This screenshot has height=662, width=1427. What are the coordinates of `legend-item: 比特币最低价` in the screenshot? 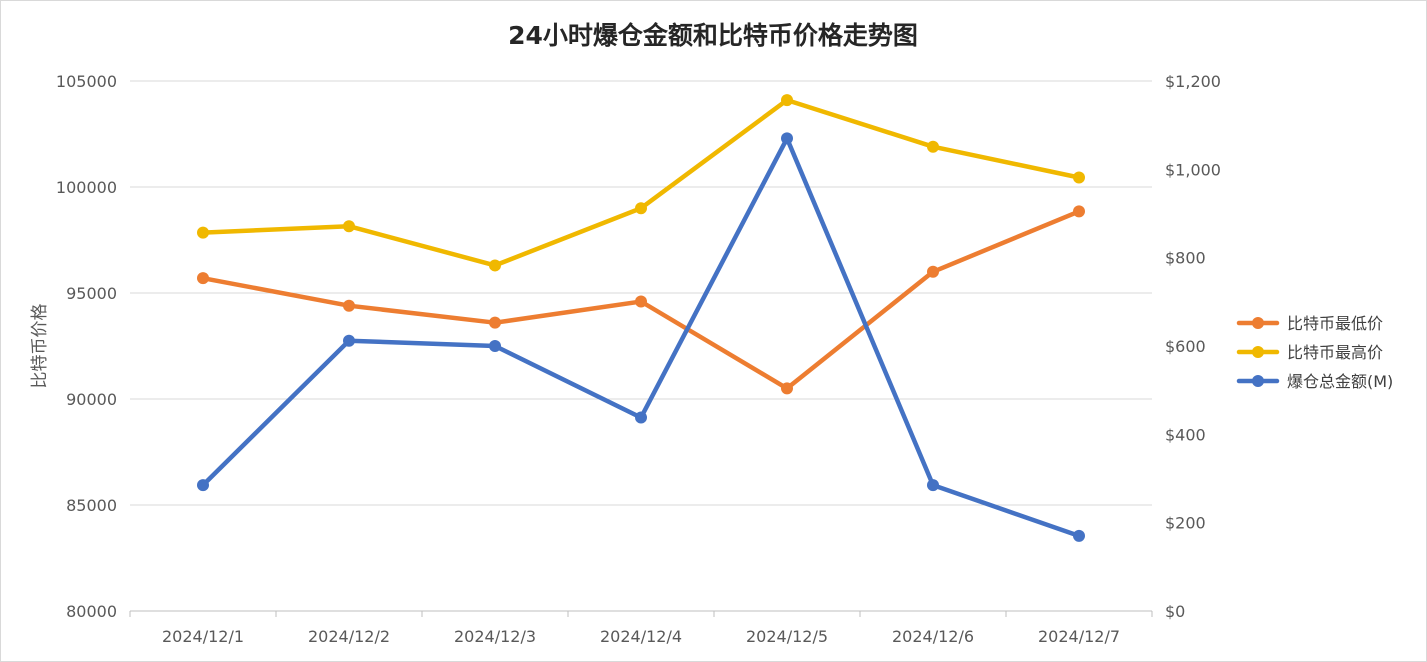 It's located at (1309, 323).